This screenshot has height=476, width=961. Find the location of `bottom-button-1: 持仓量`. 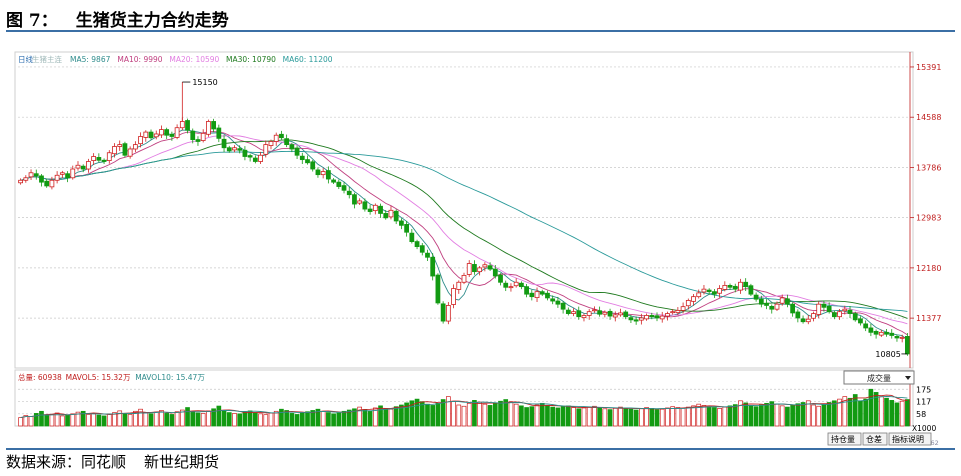

bottom-button-1: 持仓量 is located at coordinates (844, 439).